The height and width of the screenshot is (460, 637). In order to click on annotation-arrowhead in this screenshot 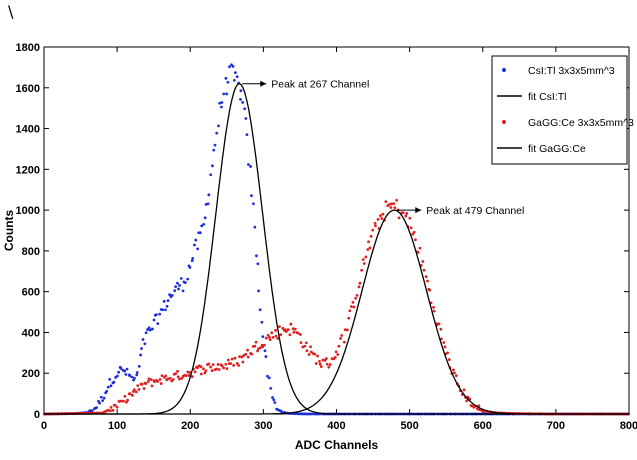, I will do `click(263, 83)`.